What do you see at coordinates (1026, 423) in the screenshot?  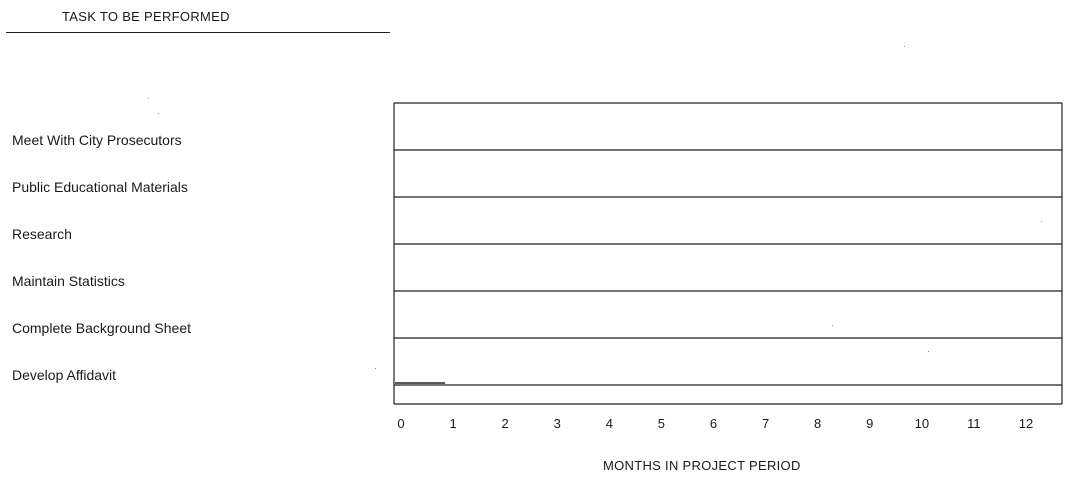 I see `x-tick-label: 12` at bounding box center [1026, 423].